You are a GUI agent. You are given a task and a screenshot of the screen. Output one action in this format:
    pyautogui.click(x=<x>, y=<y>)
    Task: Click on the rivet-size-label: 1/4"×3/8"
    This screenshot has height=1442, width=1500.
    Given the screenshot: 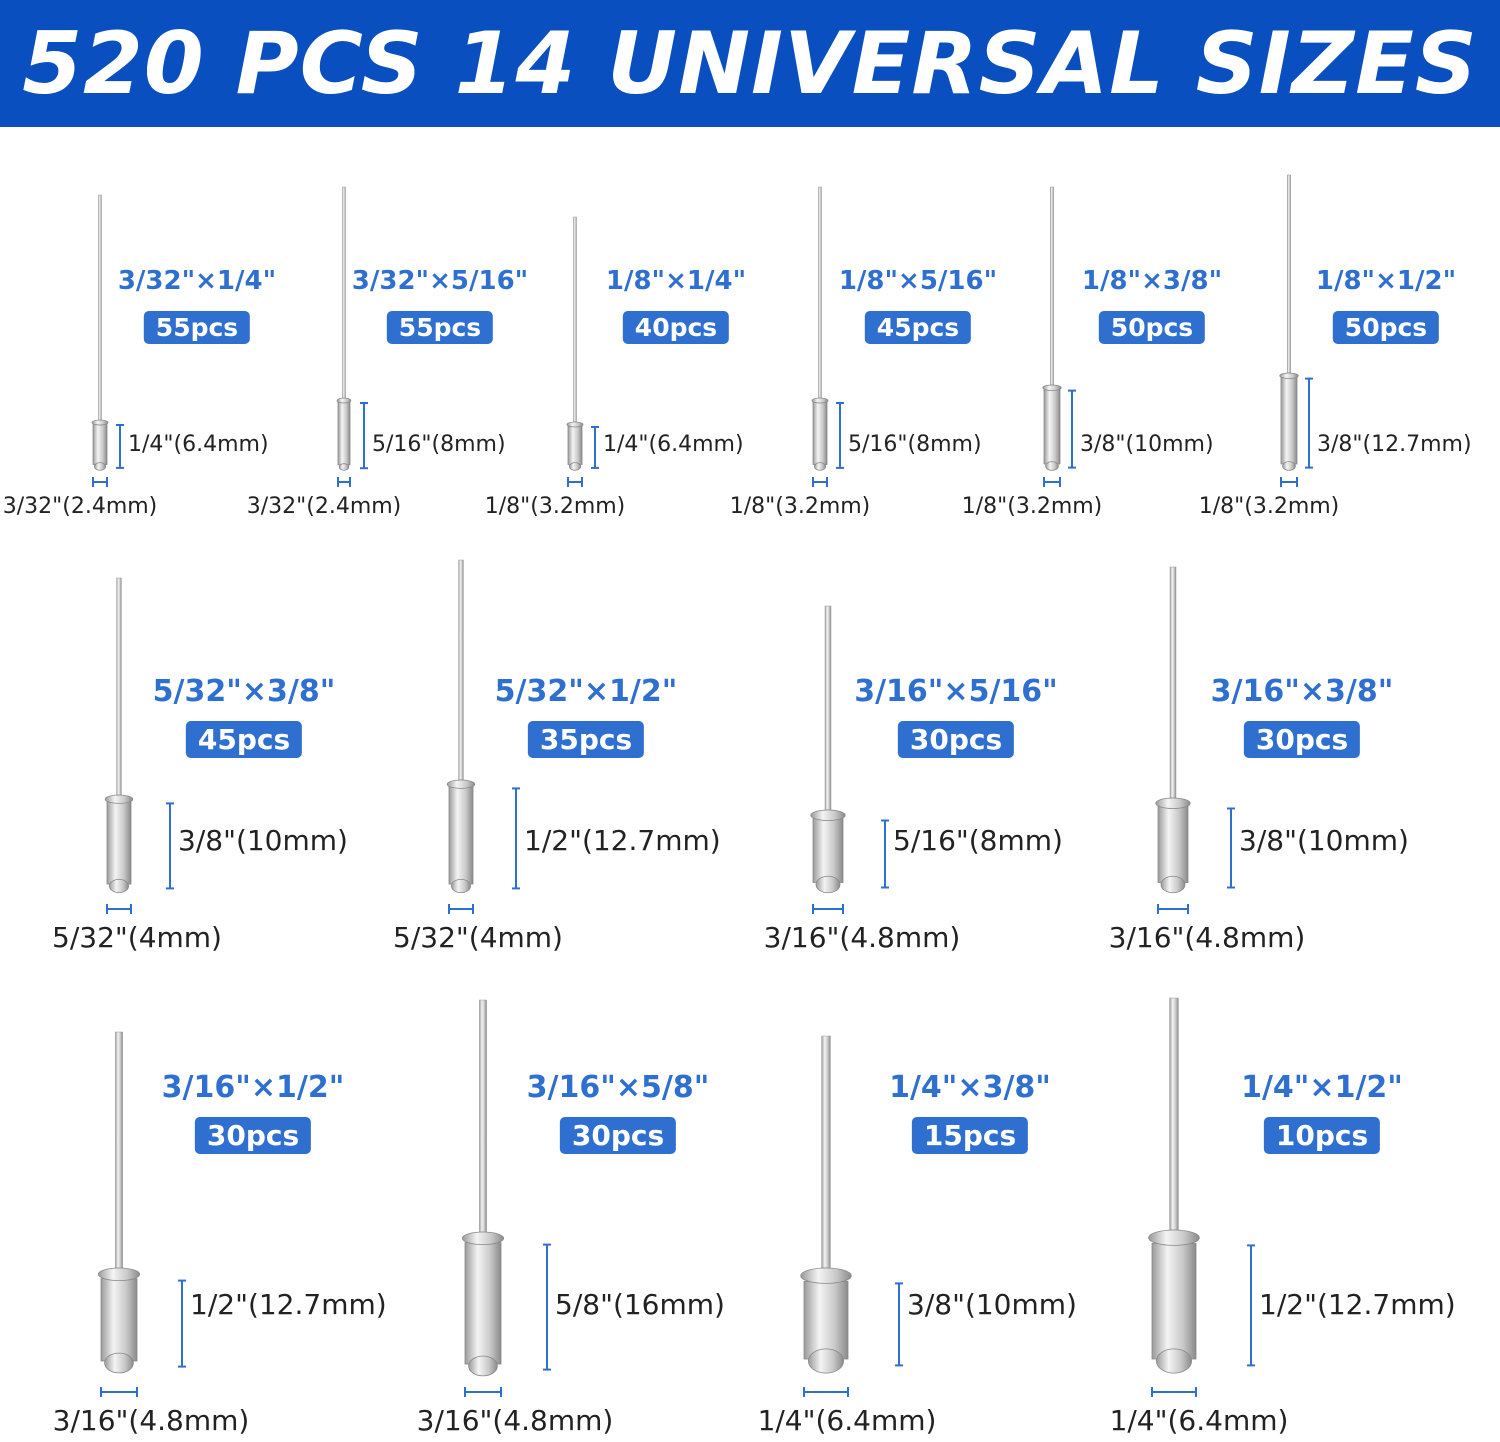 What is the action you would take?
    pyautogui.click(x=970, y=1087)
    